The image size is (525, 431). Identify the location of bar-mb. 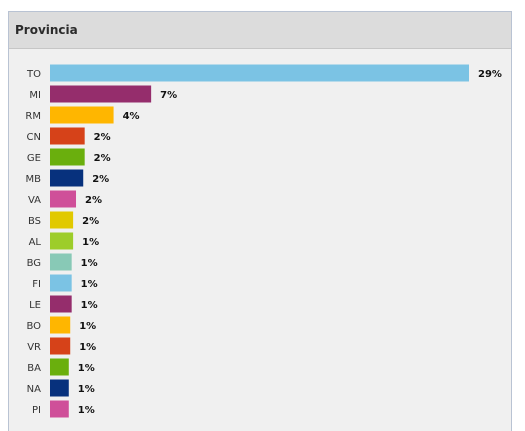
(67, 178).